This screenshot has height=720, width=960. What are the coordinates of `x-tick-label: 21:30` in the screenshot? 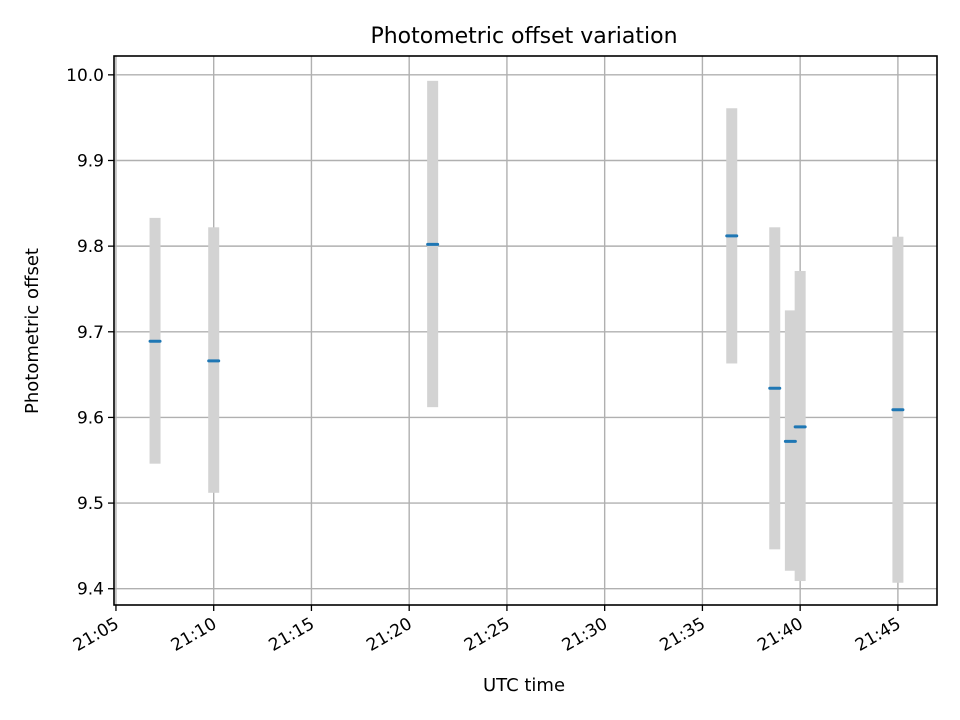 It's located at (585, 635).